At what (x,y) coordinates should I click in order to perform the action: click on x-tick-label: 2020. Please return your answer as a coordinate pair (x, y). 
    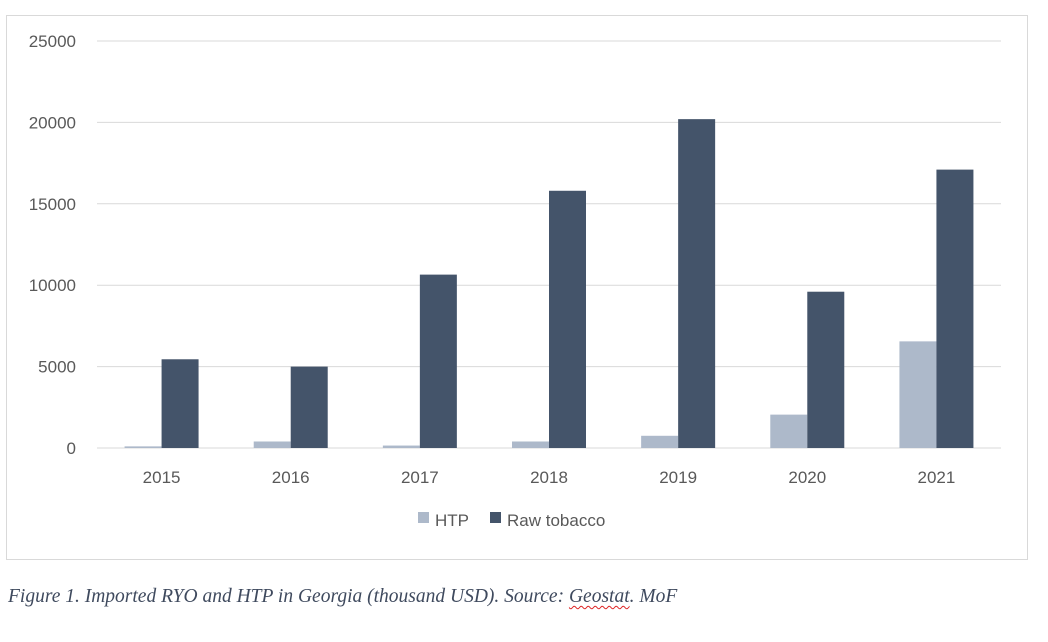
    Looking at the image, I should click on (807, 477).